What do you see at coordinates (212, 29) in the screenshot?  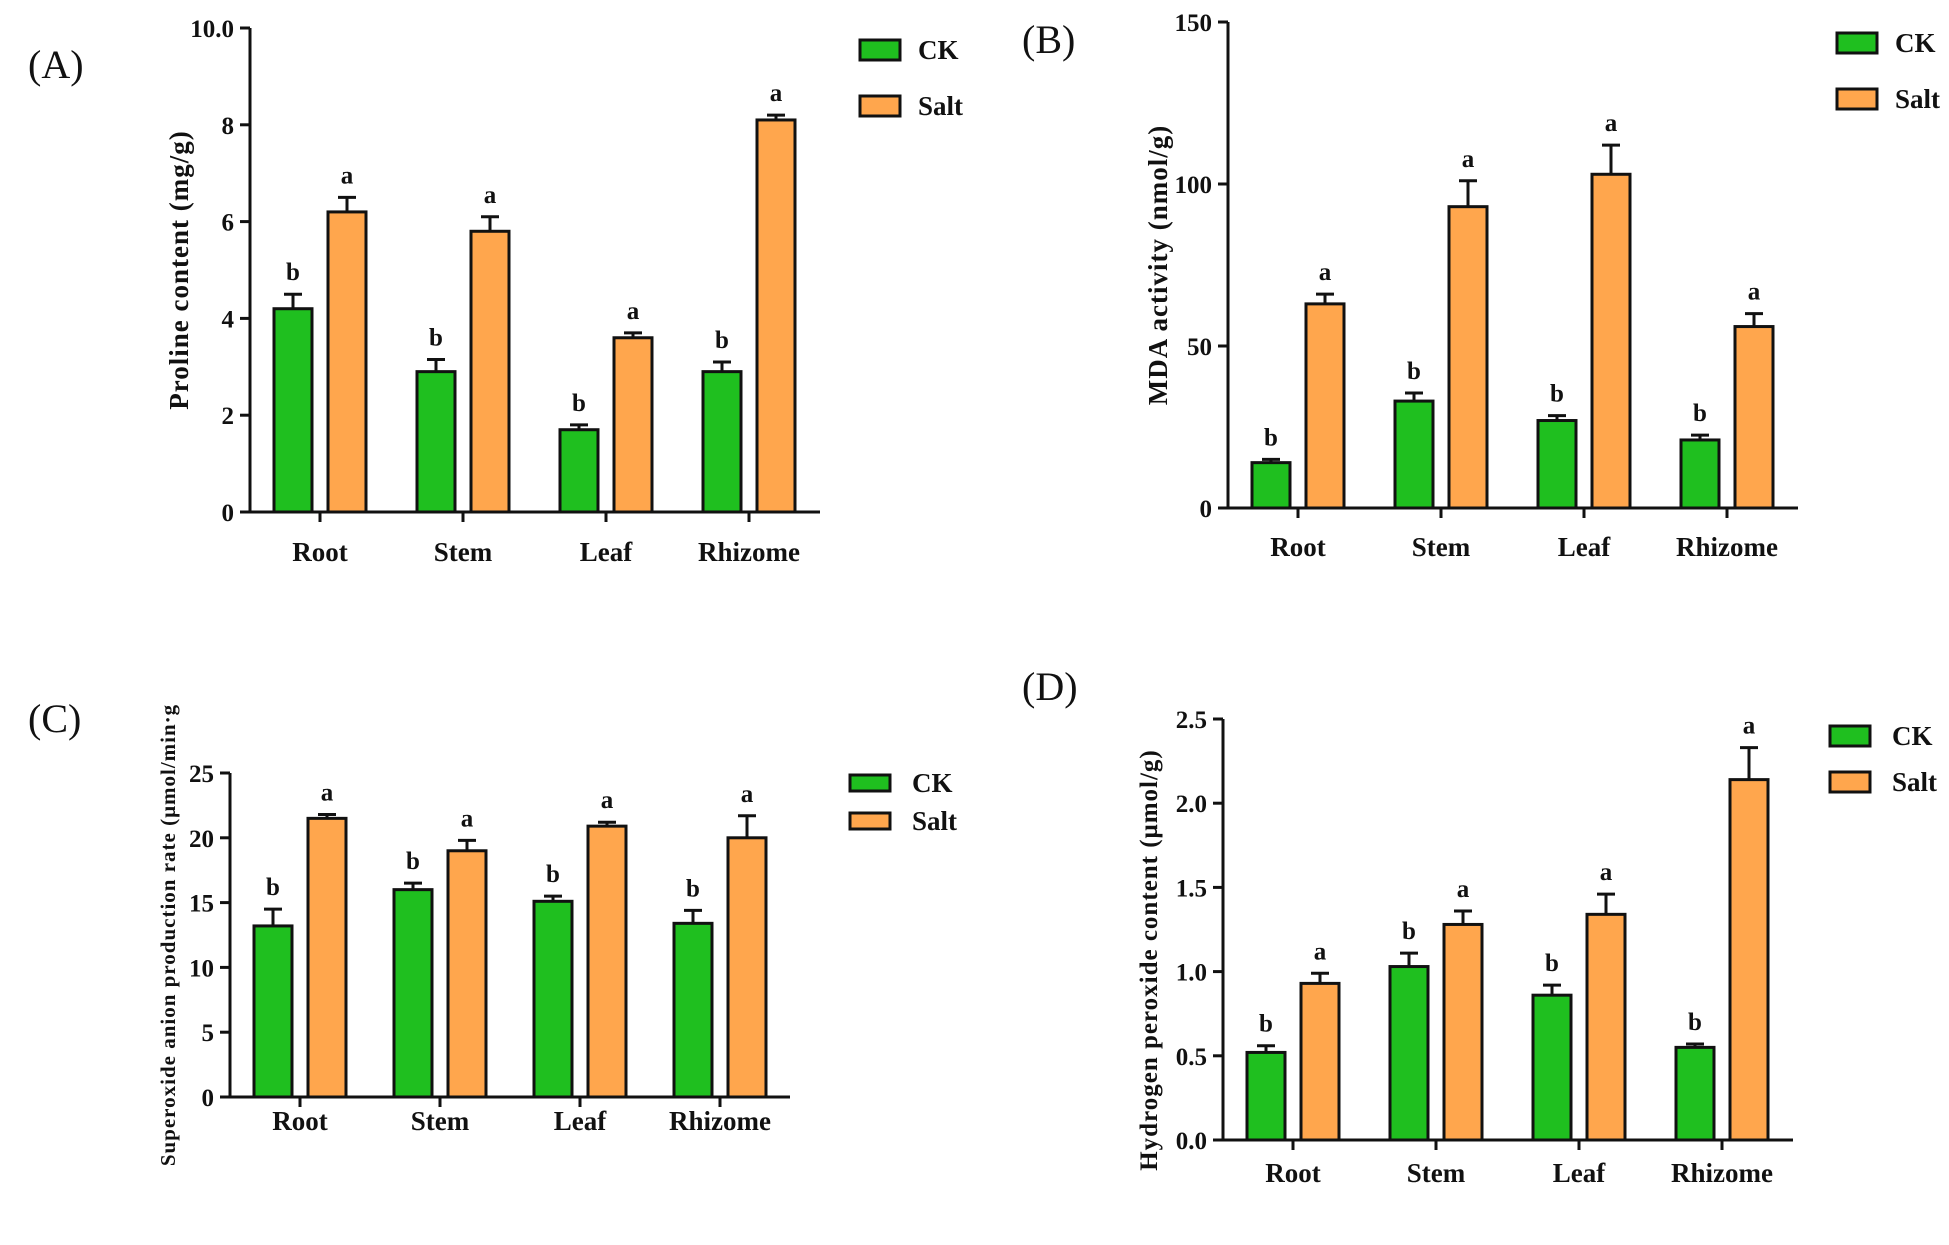 I see `y-tick-label: 10.0` at bounding box center [212, 29].